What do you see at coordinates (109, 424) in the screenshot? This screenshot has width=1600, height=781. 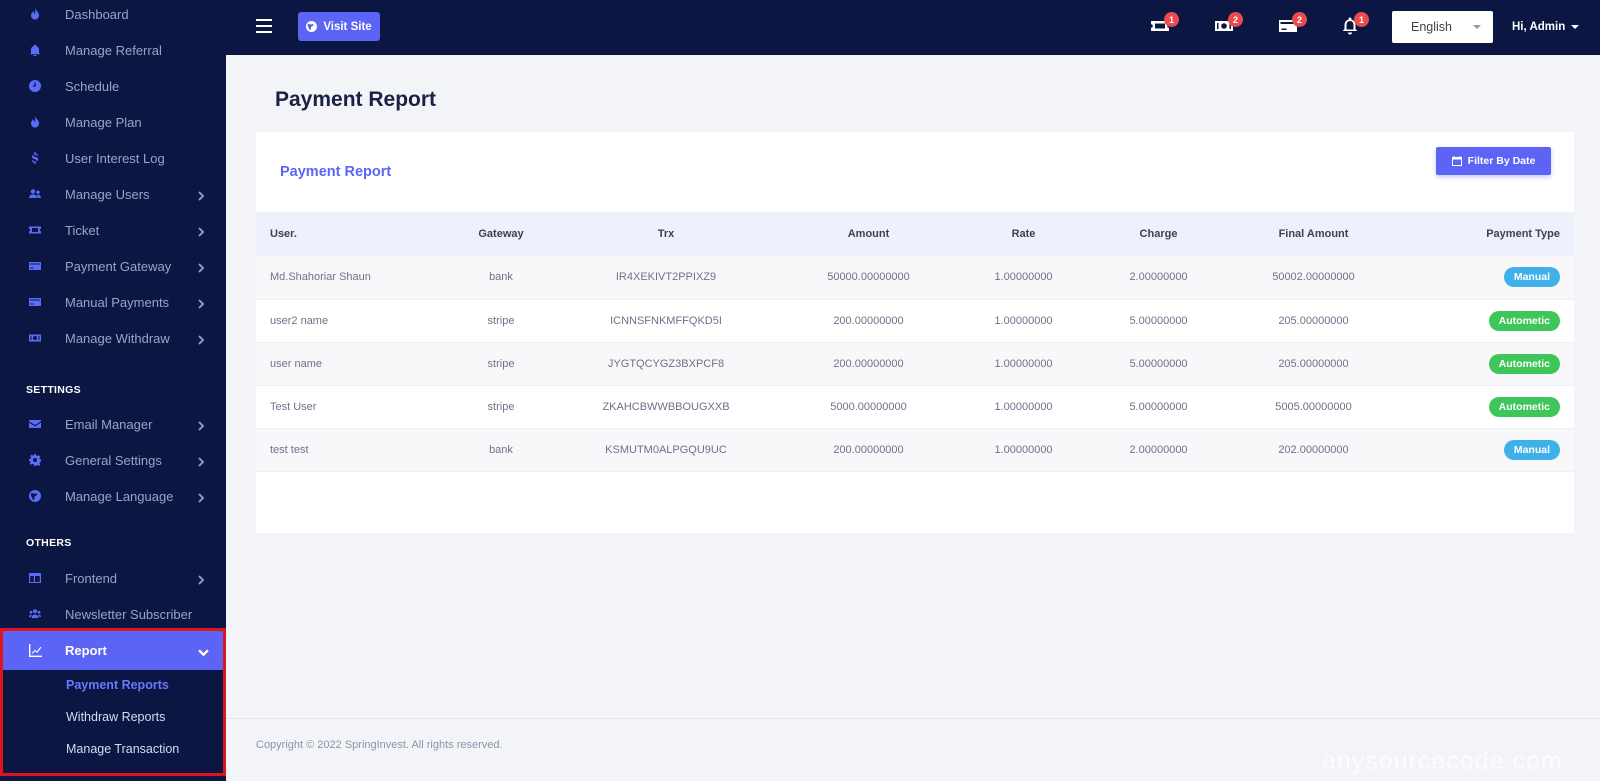 I see `sidebar-item-label: Email Manager` at bounding box center [109, 424].